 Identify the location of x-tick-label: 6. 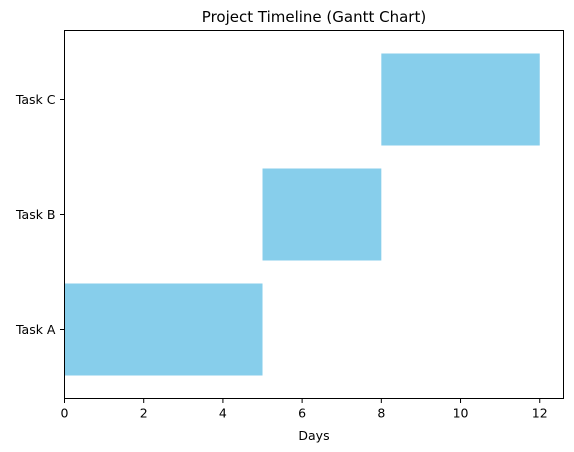
(302, 413).